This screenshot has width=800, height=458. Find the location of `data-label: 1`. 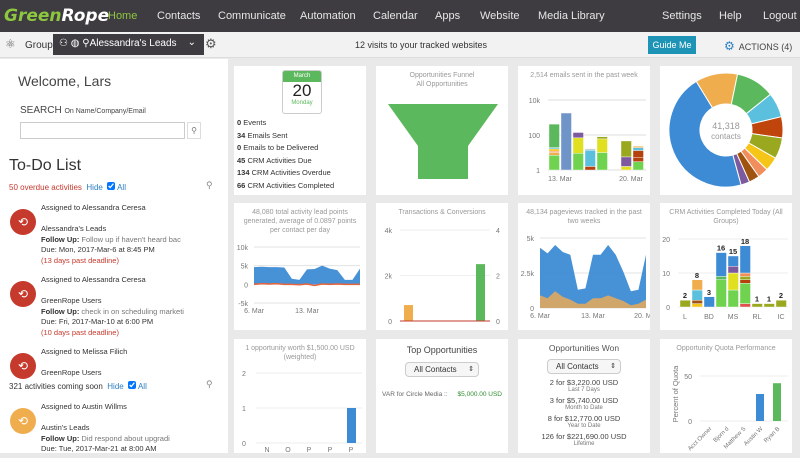

data-label: 1 is located at coordinates (757, 299).